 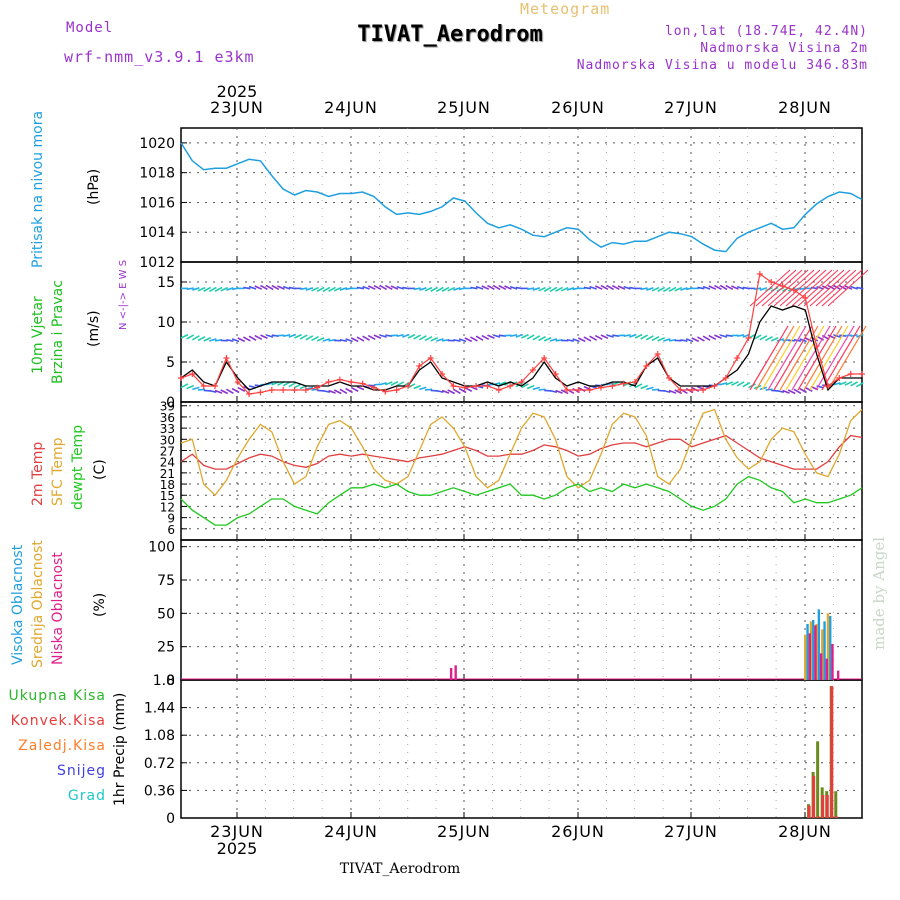 What do you see at coordinates (521, 197) in the screenshot?
I see `pressure-line` at bounding box center [521, 197].